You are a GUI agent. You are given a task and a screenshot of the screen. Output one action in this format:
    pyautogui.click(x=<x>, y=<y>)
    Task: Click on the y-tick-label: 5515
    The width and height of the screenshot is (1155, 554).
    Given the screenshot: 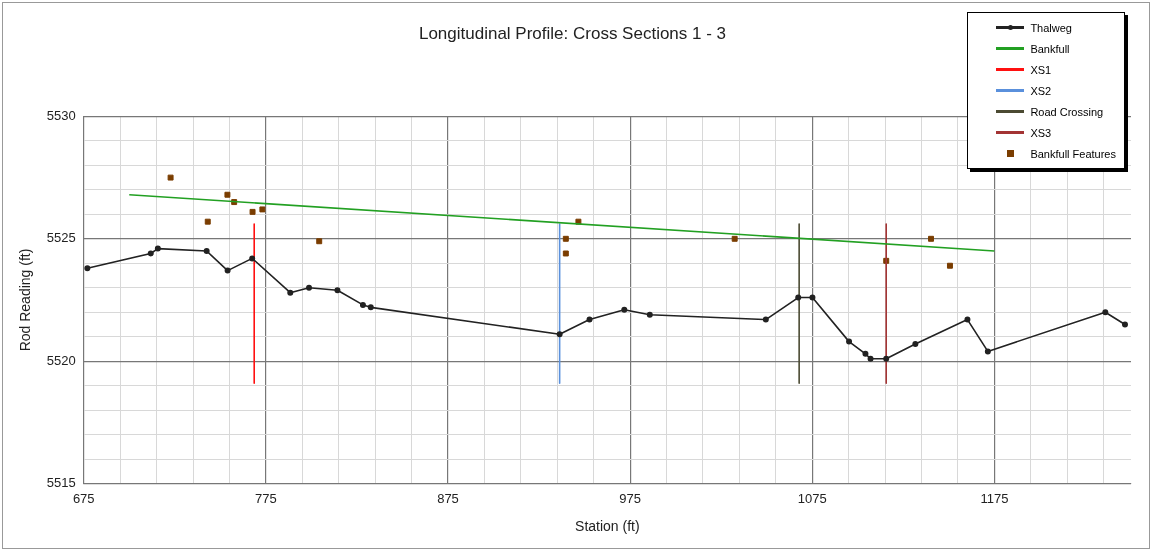 What is the action you would take?
    pyautogui.click(x=61, y=483)
    